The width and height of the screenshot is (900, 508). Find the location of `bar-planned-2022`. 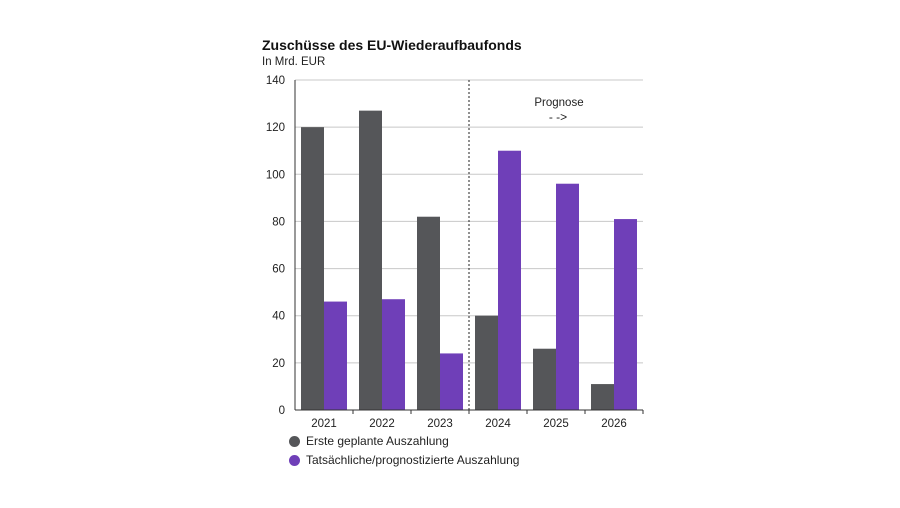

bar-planned-2022 is located at coordinates (370, 260).